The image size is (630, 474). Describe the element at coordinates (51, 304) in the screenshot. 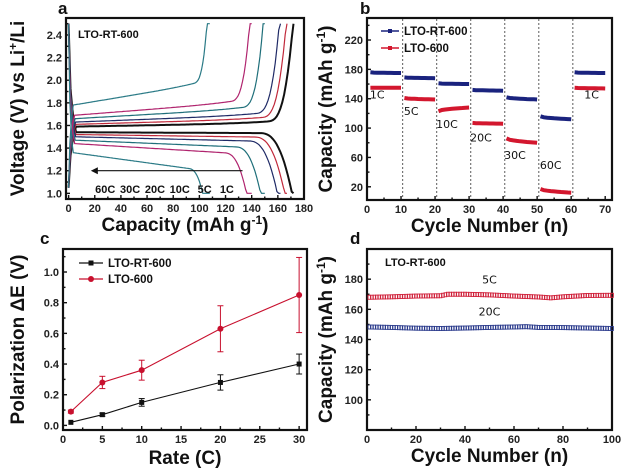

I see `y-tick-label: 0.8` at that location.